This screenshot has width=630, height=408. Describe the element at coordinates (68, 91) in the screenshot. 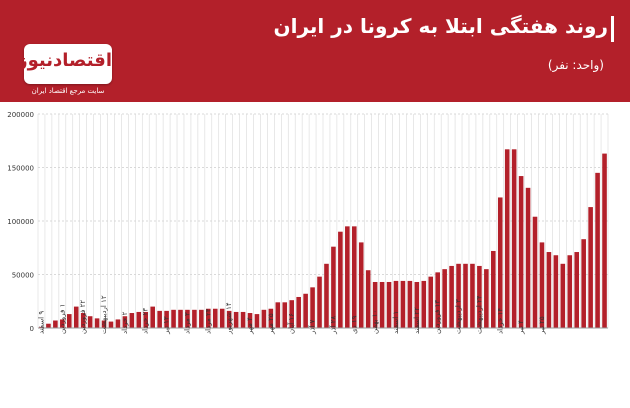

I see `logo-caption: سایت مرجع اقتصاد ایران` at that location.